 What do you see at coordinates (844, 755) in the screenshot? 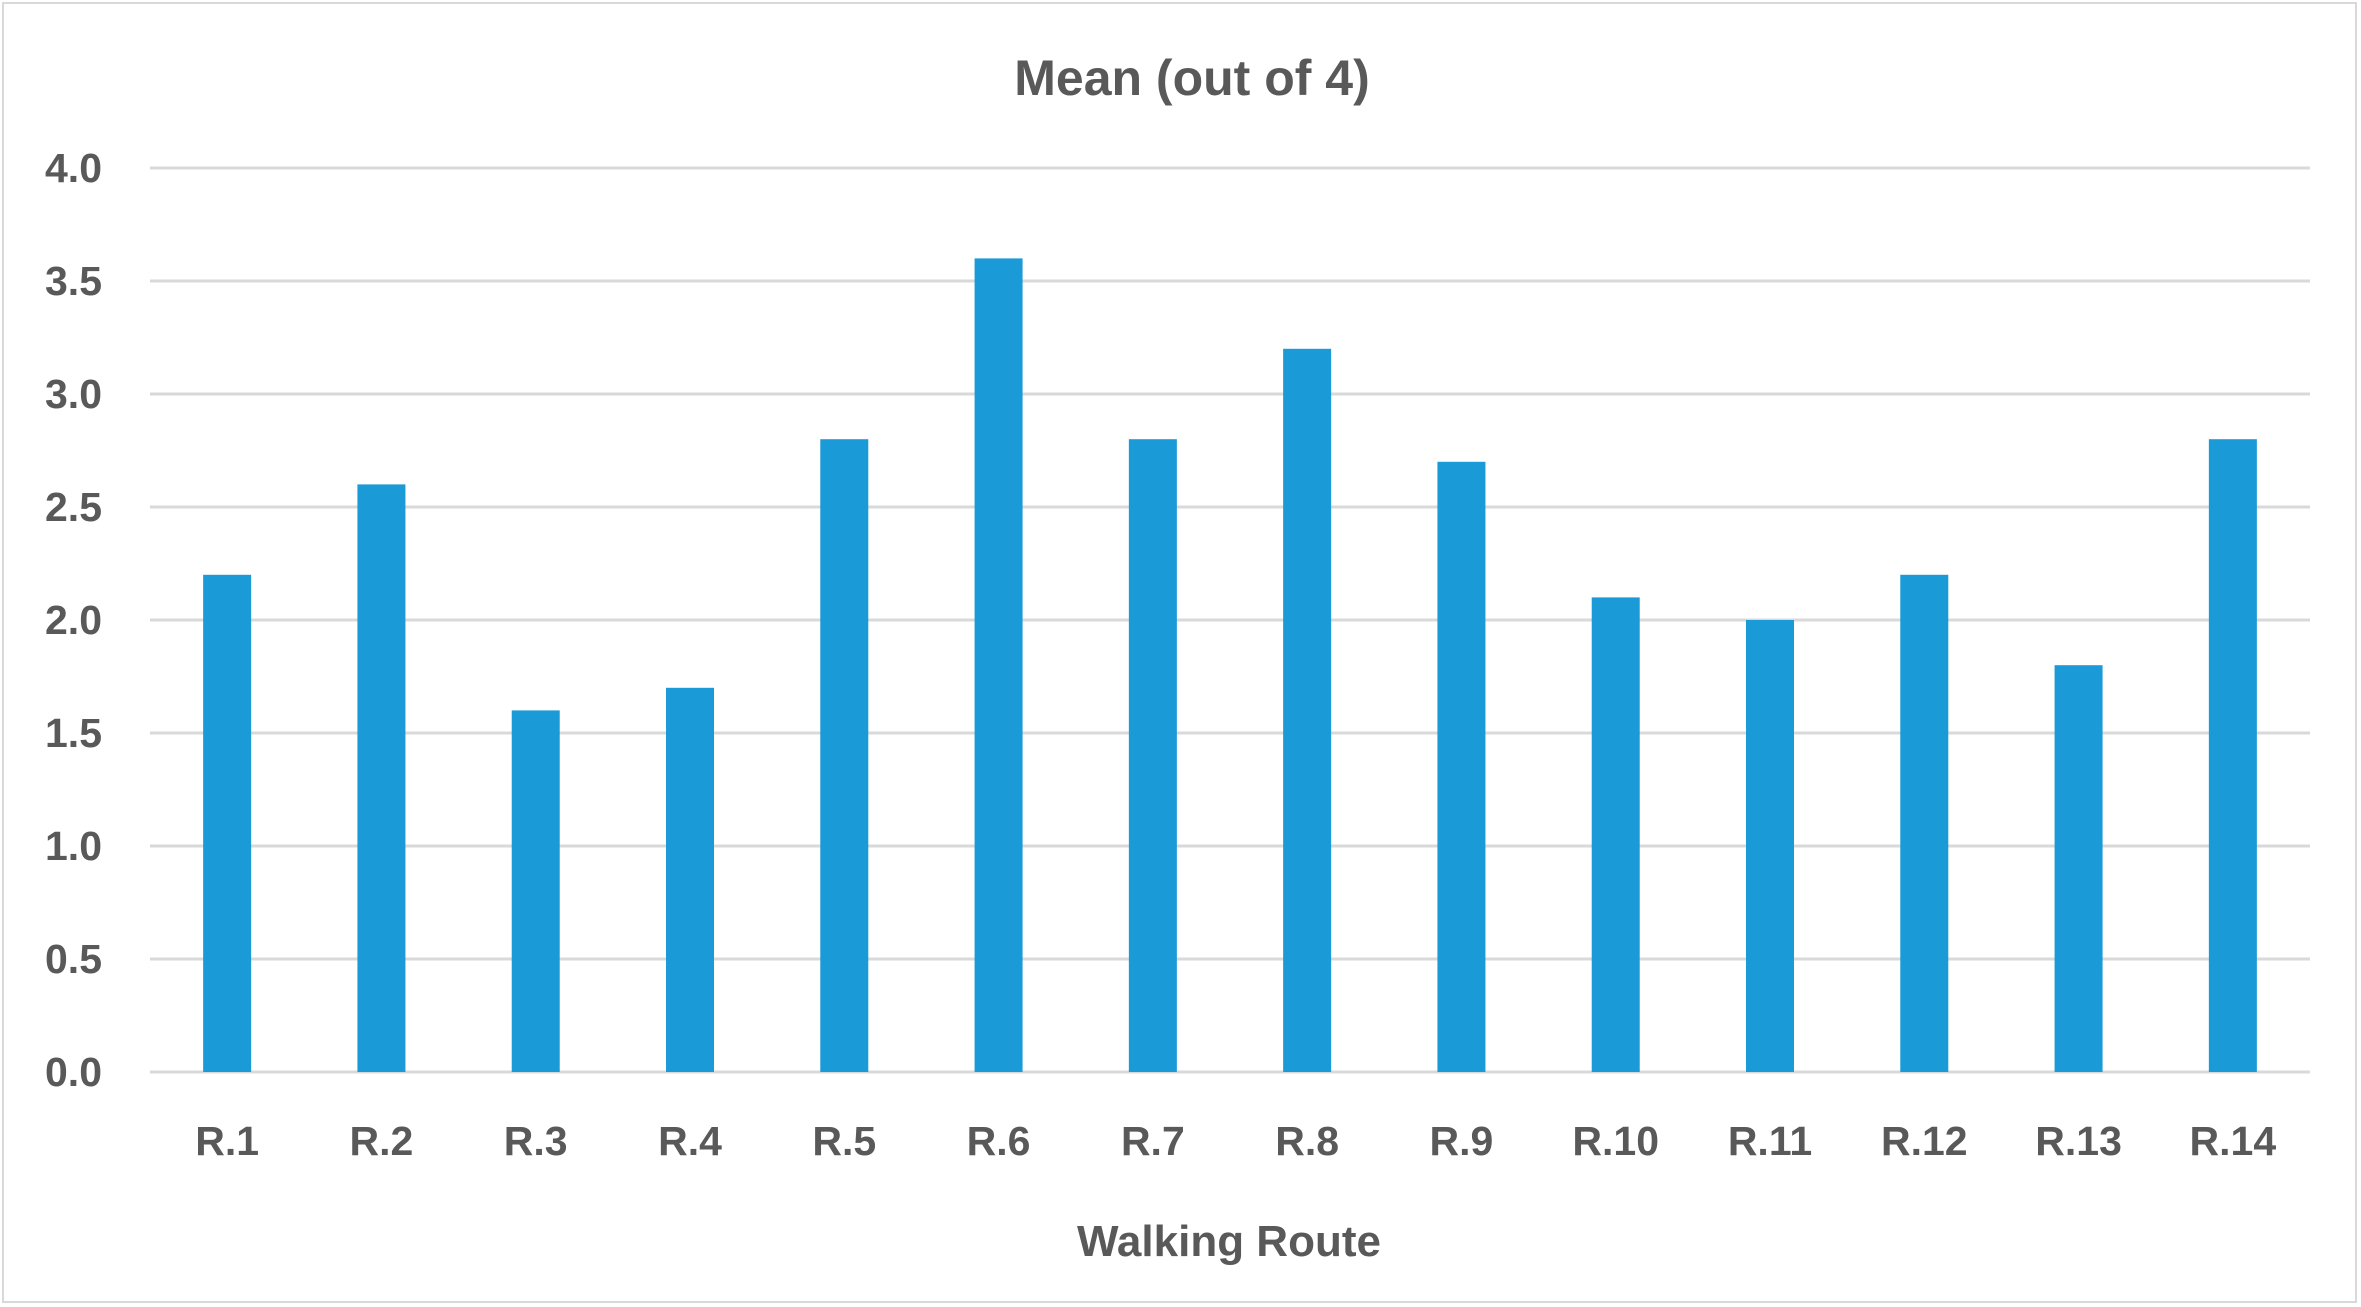
I see `bar-r5` at bounding box center [844, 755].